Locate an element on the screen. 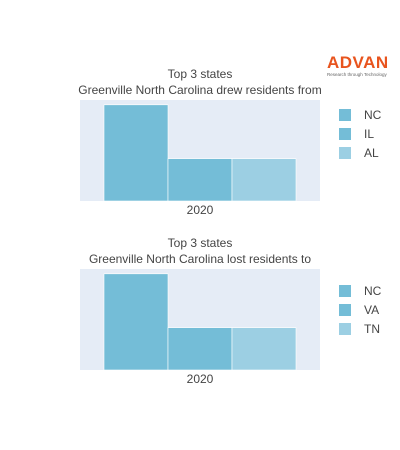 Image resolution: width=400 pixels, height=450 pixels. legend: NC IL AL is located at coordinates (360, 134).